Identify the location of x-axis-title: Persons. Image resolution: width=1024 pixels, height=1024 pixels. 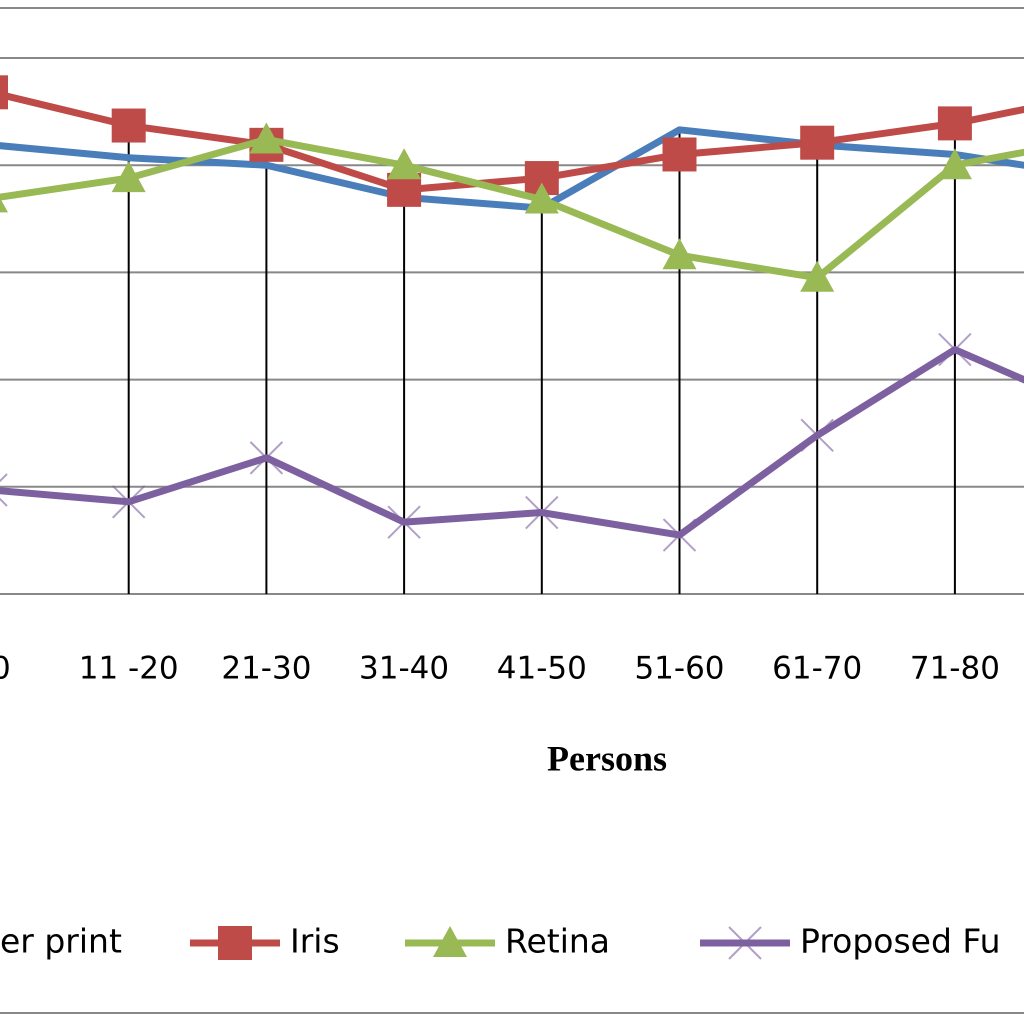
(607, 758).